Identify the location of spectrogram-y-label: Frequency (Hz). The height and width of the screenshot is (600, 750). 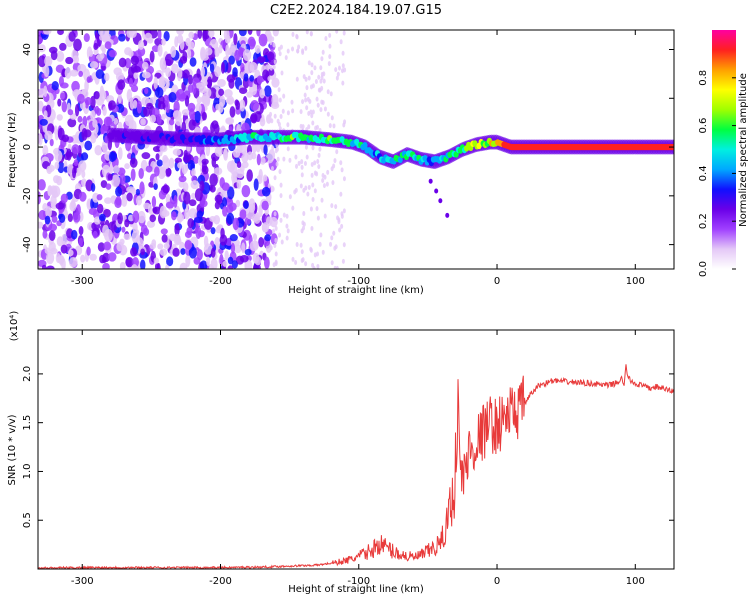
(12, 150).